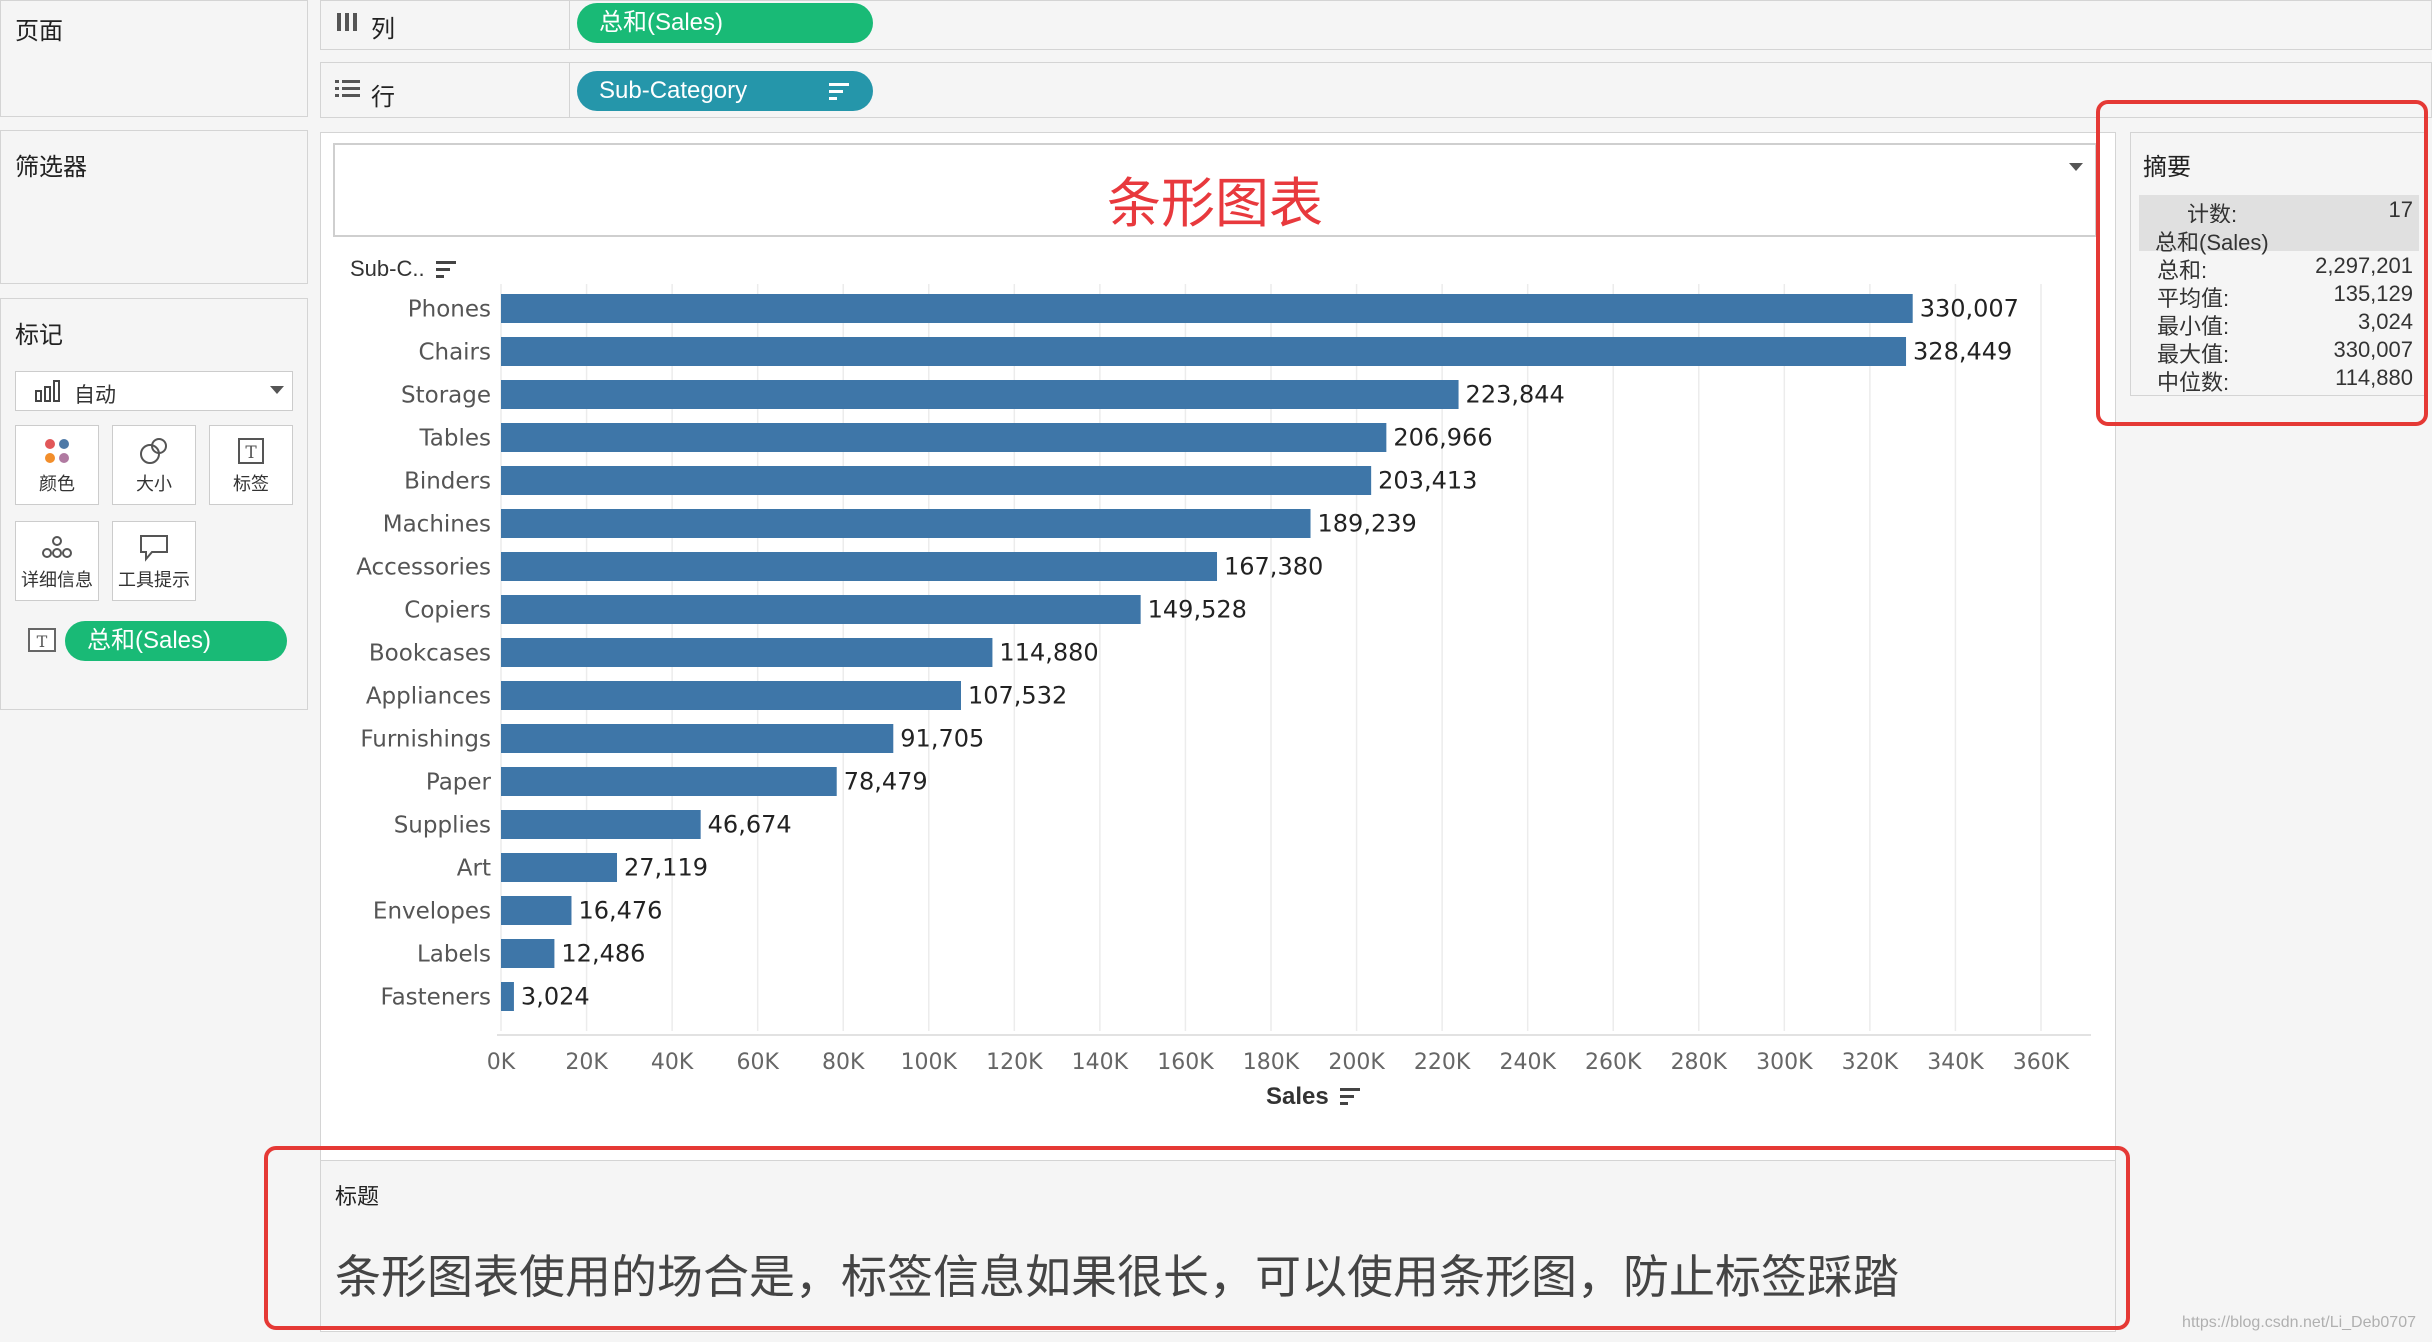 Image resolution: width=2432 pixels, height=1342 pixels. I want to click on x-tick-label: 100K, so click(929, 1062).